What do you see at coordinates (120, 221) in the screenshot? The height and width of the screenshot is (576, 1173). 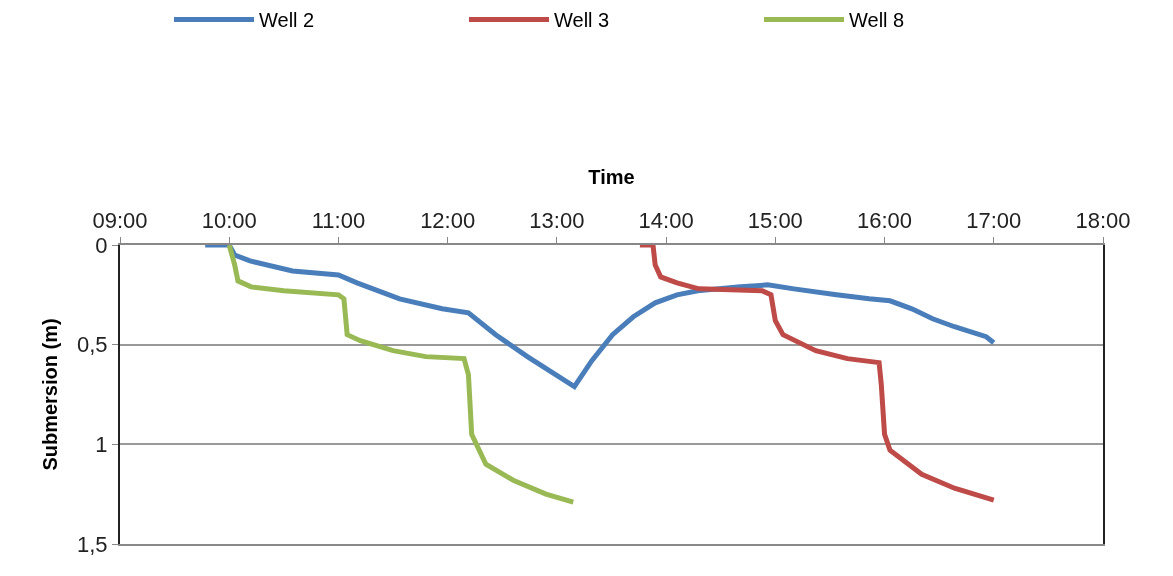 I see `x-tick-label: 09:00` at bounding box center [120, 221].